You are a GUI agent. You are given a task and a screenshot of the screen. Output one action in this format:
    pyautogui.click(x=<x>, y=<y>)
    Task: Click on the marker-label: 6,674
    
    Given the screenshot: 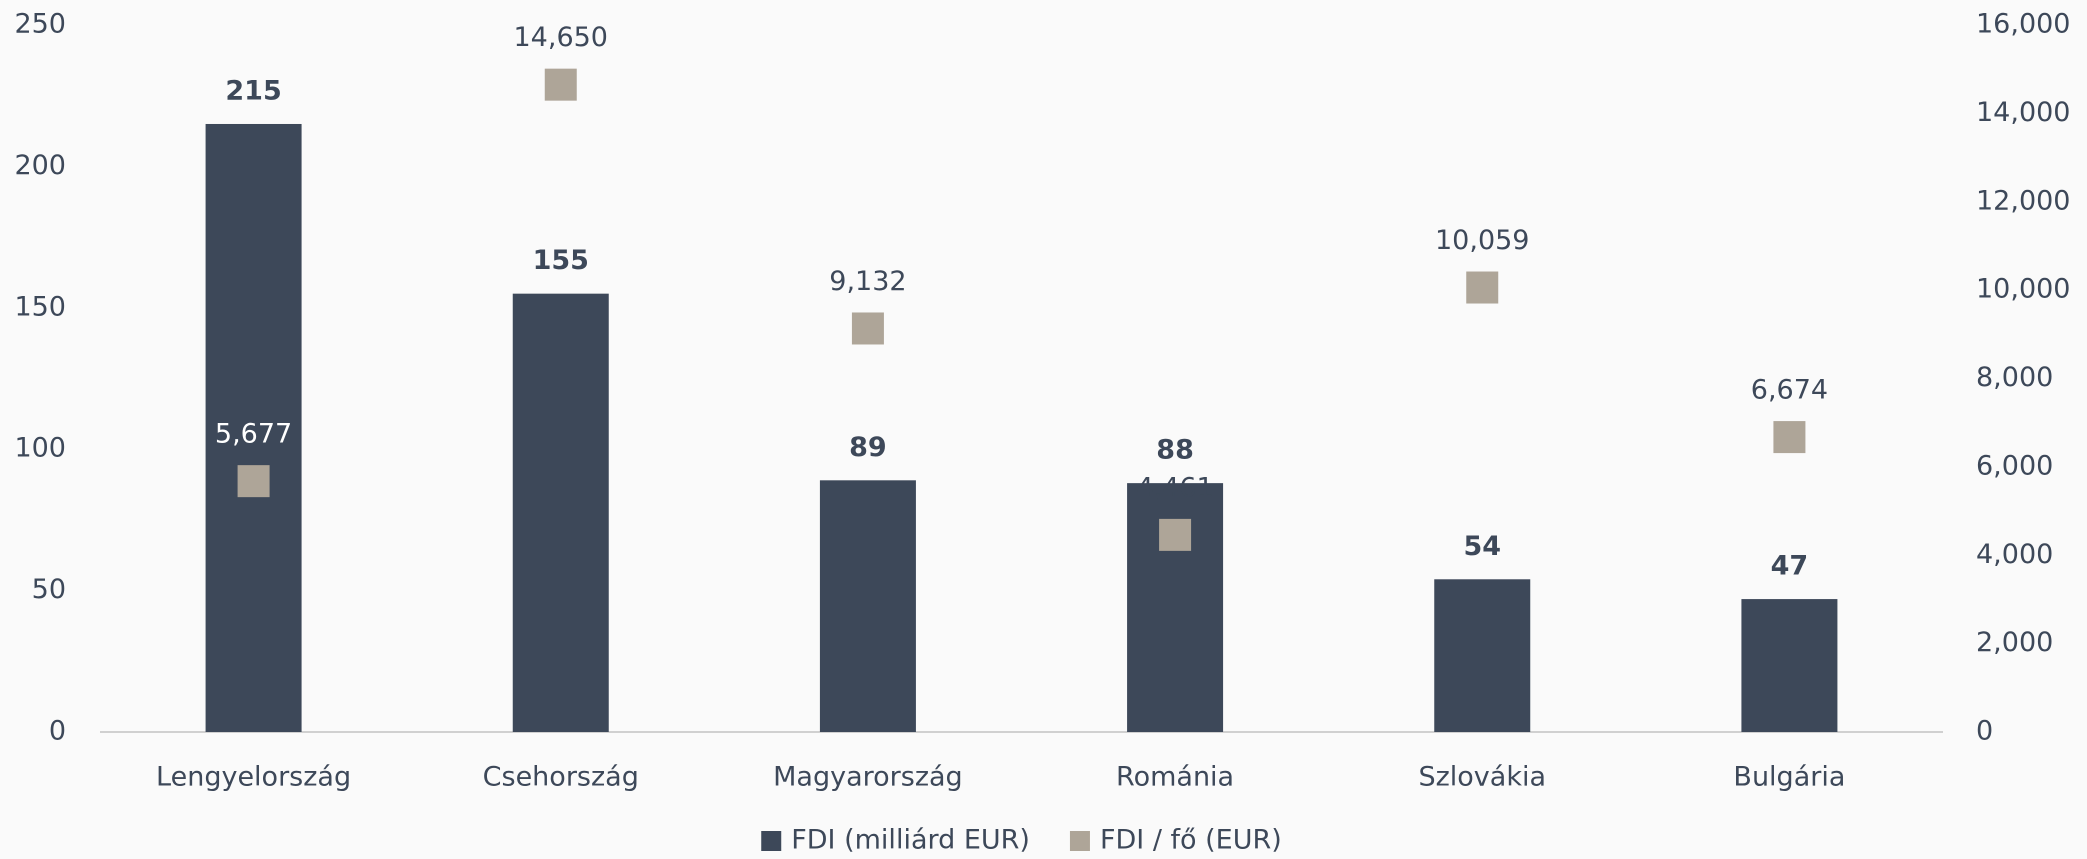 What is the action you would take?
    pyautogui.click(x=1789, y=390)
    